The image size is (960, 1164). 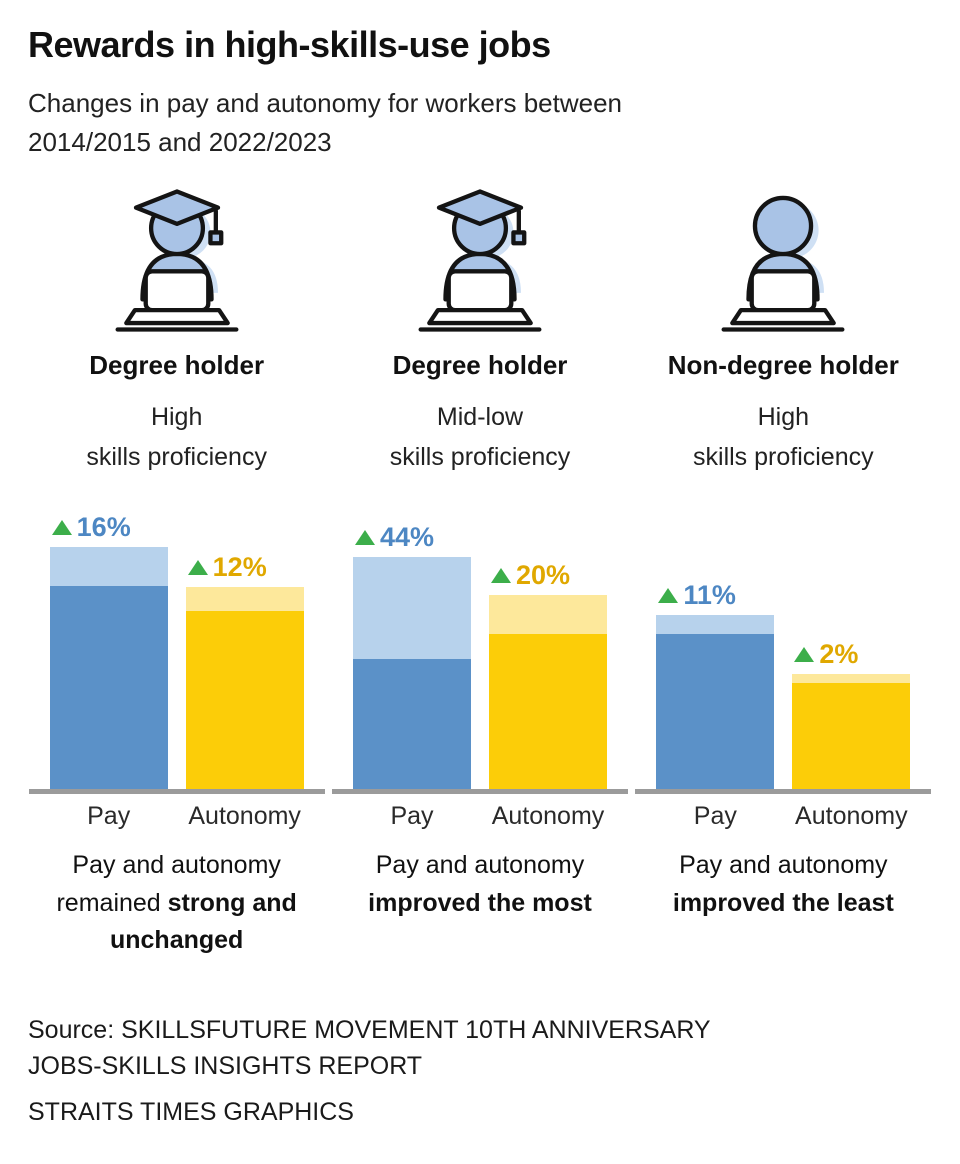 I want to click on autonomy-change-label: 20%, so click(x=530, y=575).